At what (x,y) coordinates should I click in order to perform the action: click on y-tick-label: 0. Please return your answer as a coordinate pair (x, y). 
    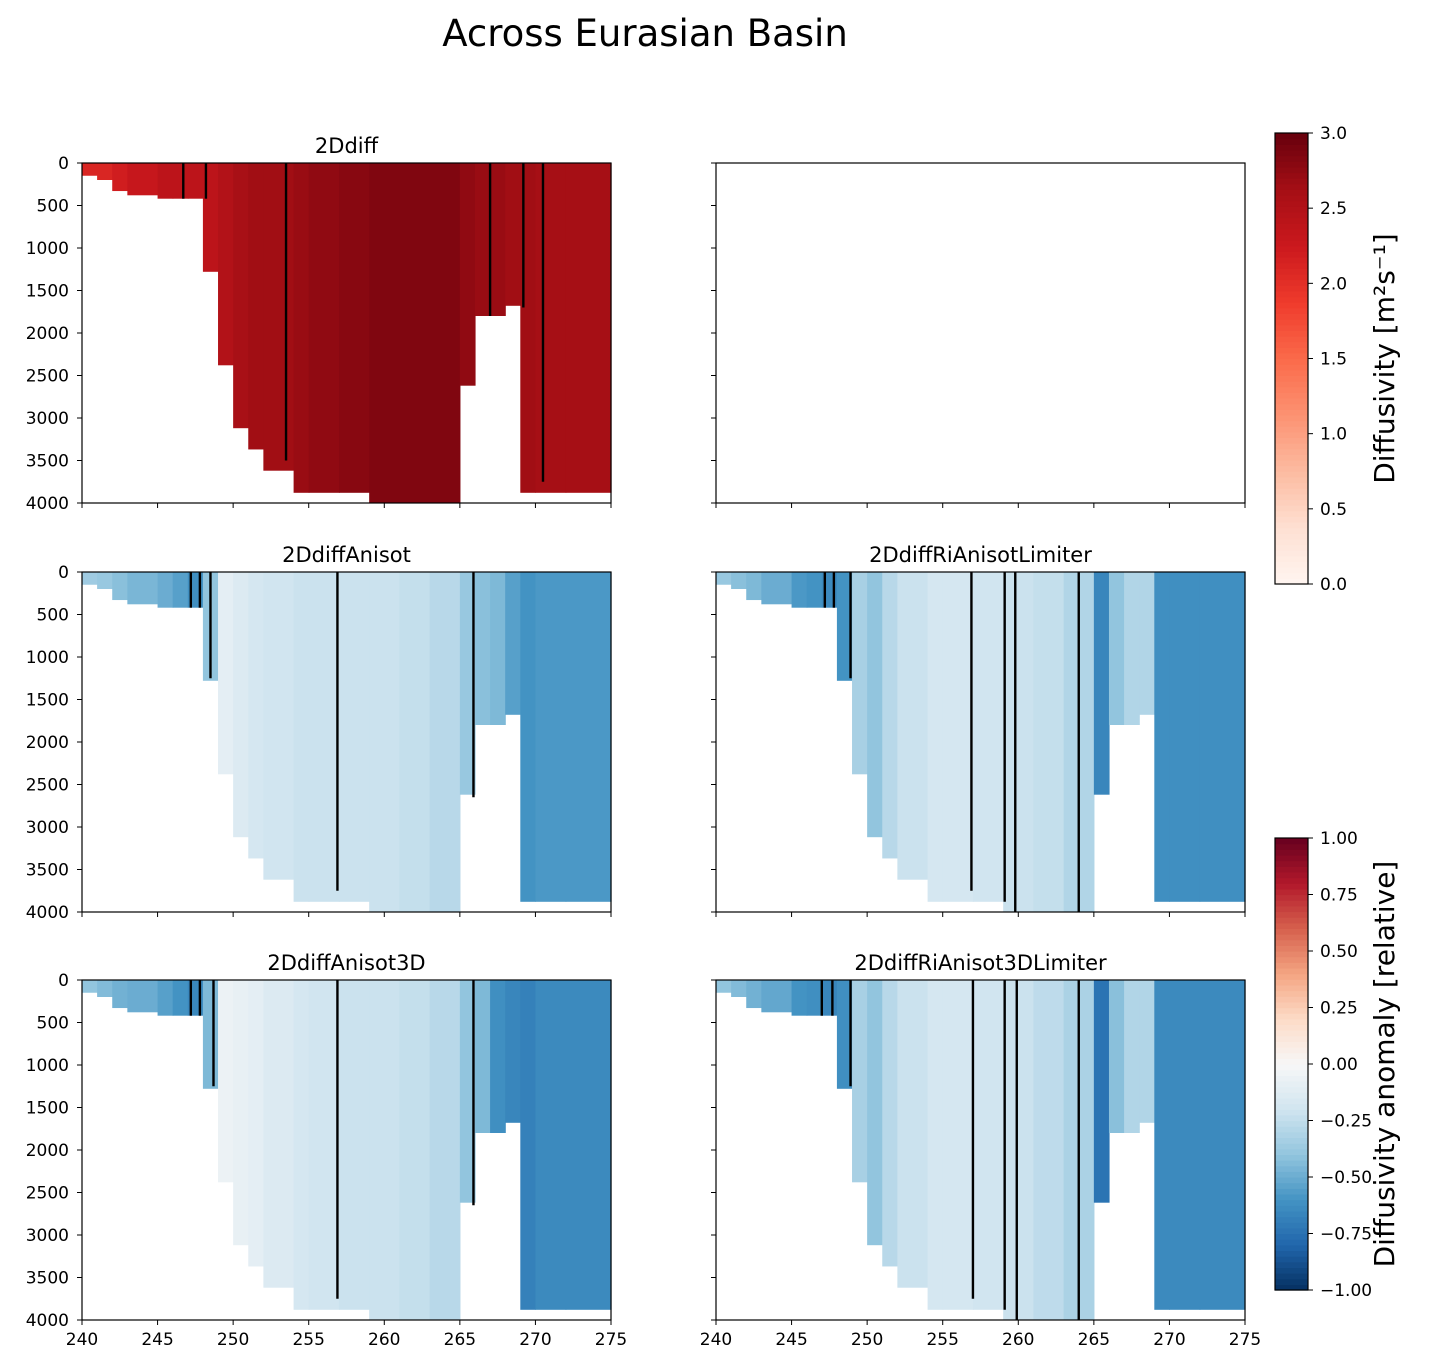
    Looking at the image, I should click on (63, 981).